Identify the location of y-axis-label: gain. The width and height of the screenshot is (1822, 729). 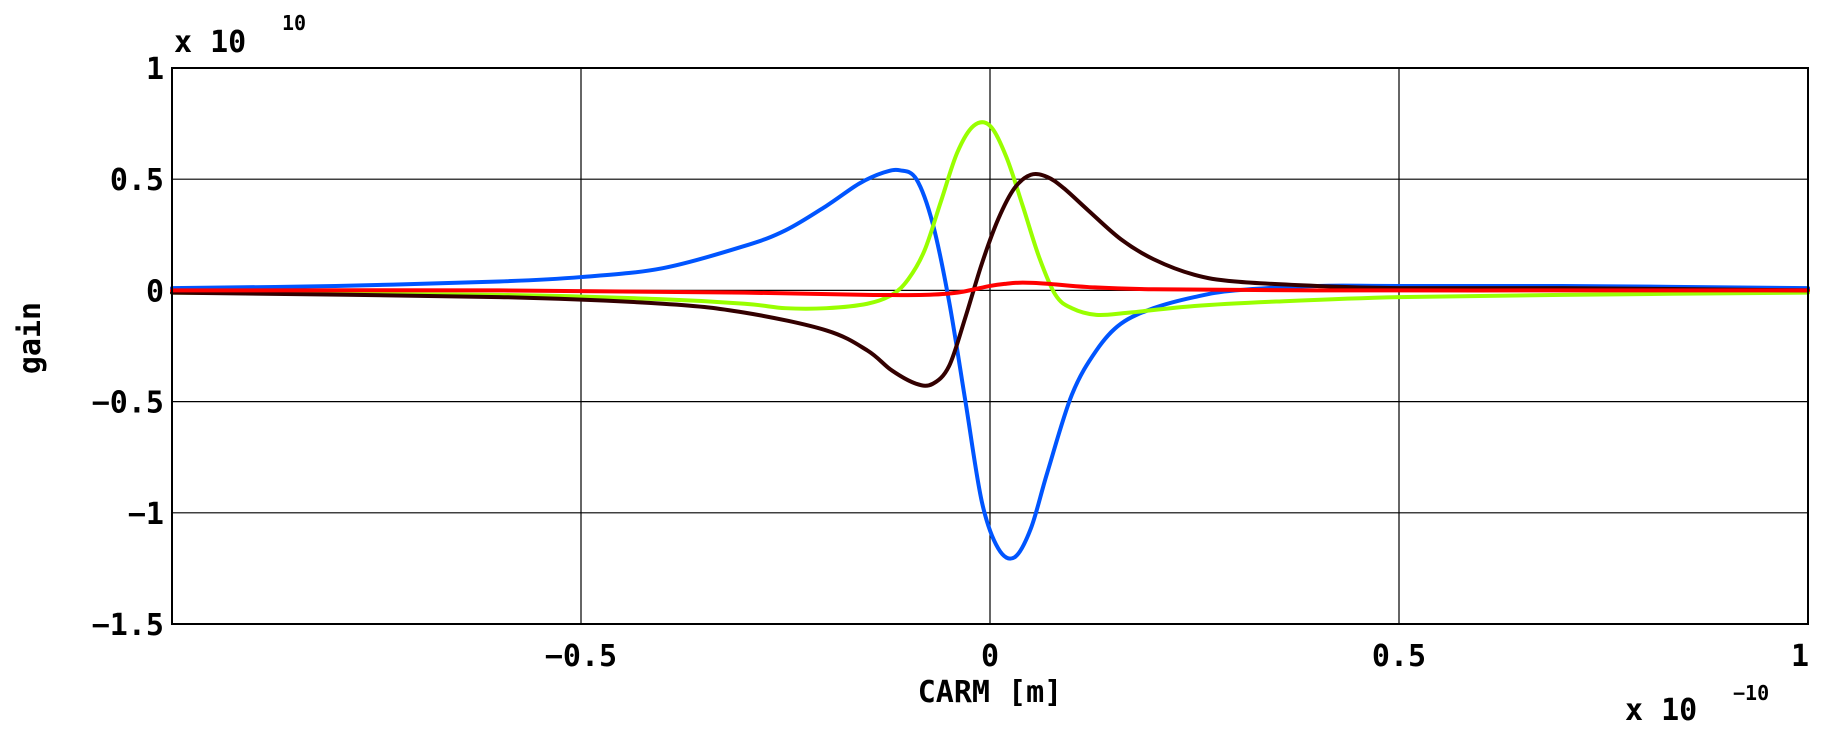
(30, 338).